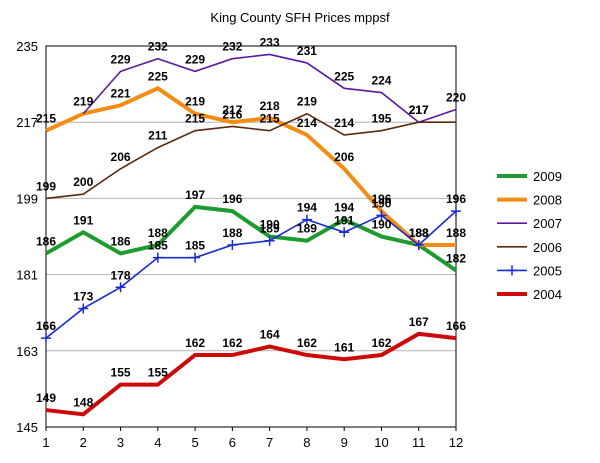  What do you see at coordinates (381, 442) in the screenshot?
I see `x-tick-label: 10` at bounding box center [381, 442].